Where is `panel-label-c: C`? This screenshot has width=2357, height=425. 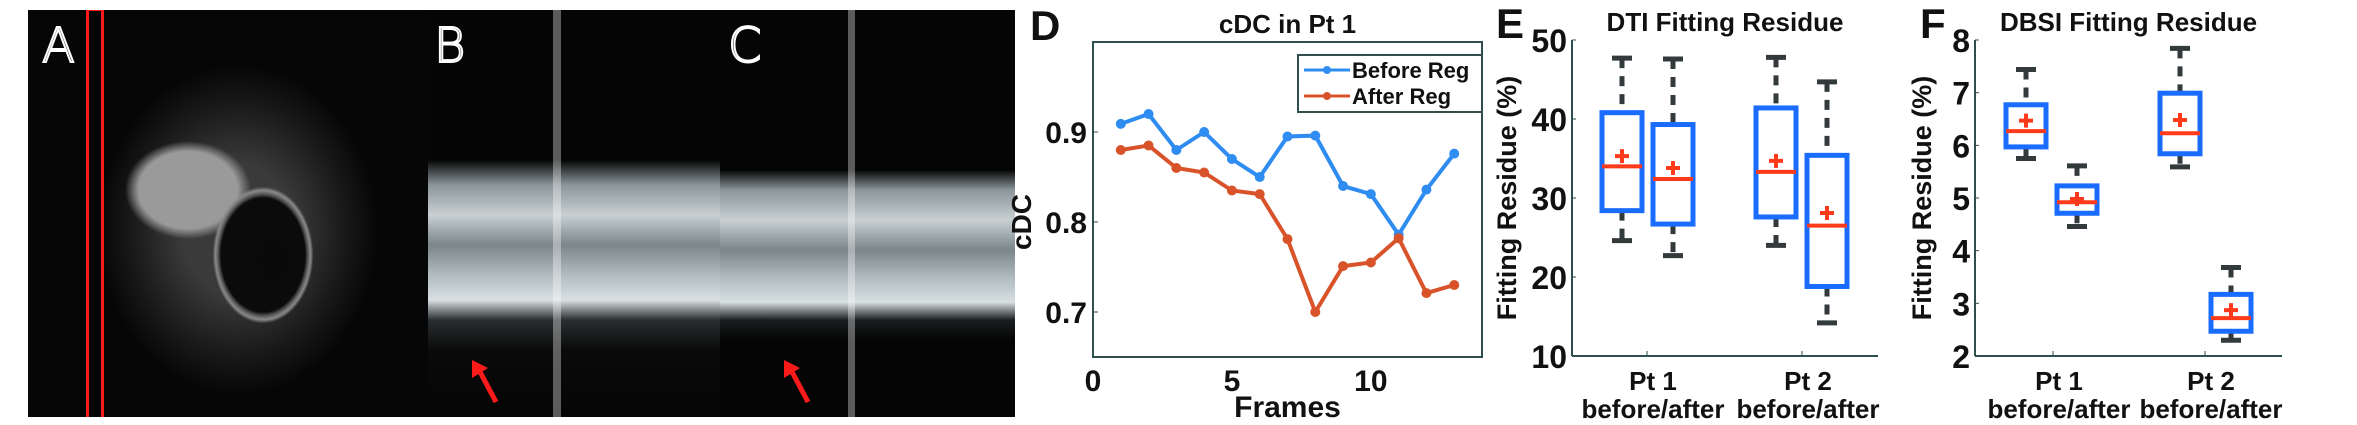 panel-label-c: C is located at coordinates (744, 46).